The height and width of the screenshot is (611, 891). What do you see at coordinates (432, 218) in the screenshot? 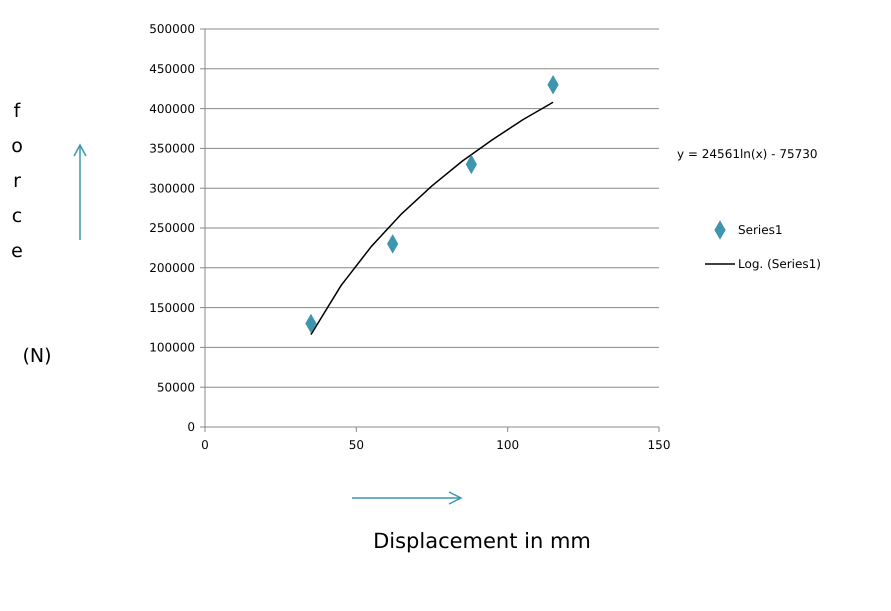
I see `line-series` at bounding box center [432, 218].